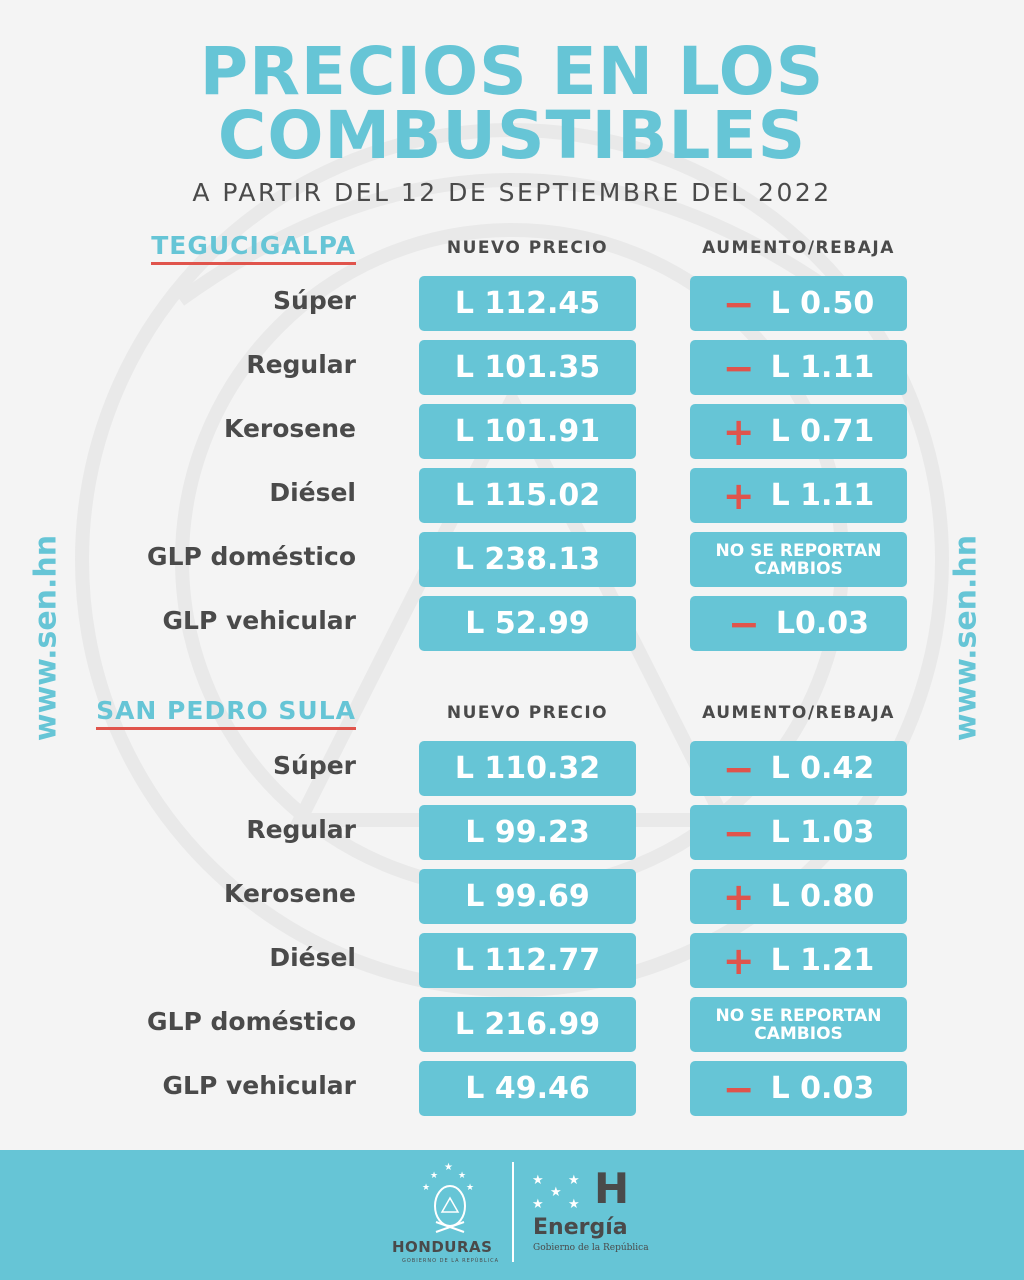 This screenshot has height=1280, width=1024. I want to click on new-price-box: L 110.32, so click(527, 768).